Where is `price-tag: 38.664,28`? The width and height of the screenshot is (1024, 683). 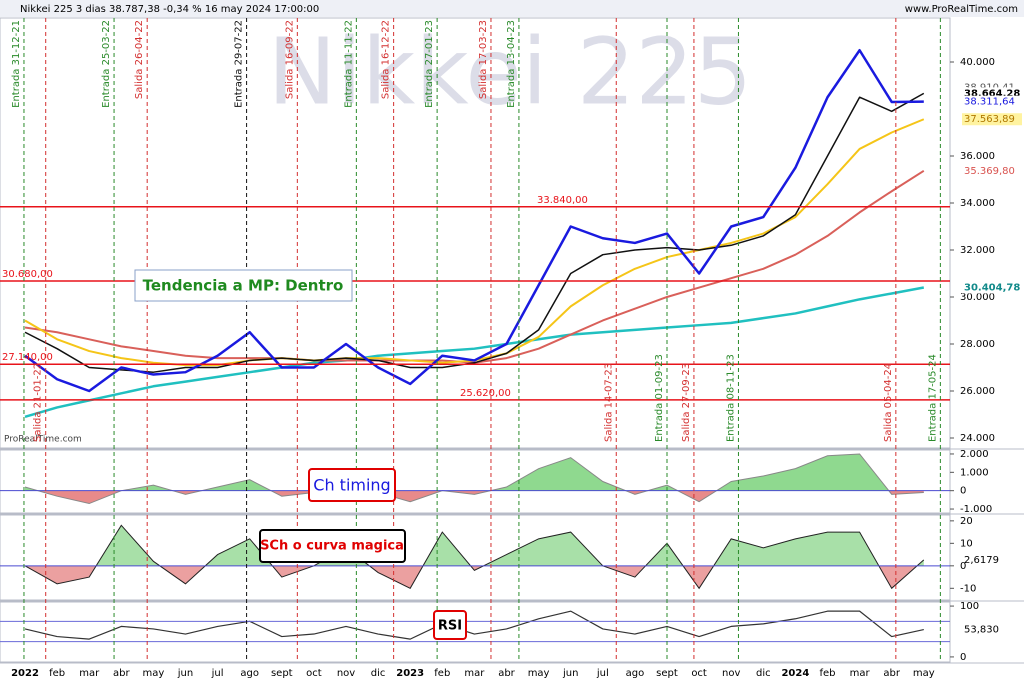
price-tag: 38.664,28 is located at coordinates (992, 93).